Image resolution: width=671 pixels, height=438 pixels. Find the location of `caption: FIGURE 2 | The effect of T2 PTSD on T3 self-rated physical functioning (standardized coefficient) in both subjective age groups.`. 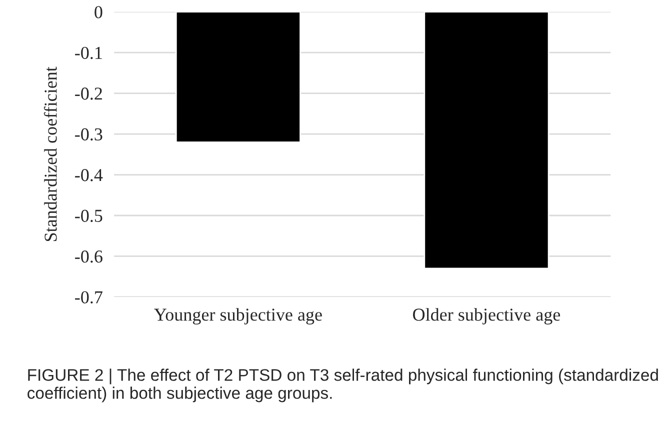

caption: FIGURE 2 | The effect of T2 PTSD on T3 self-rated physical functioning (standardized coefficient) in both subjective age groups. is located at coordinates (343, 385).